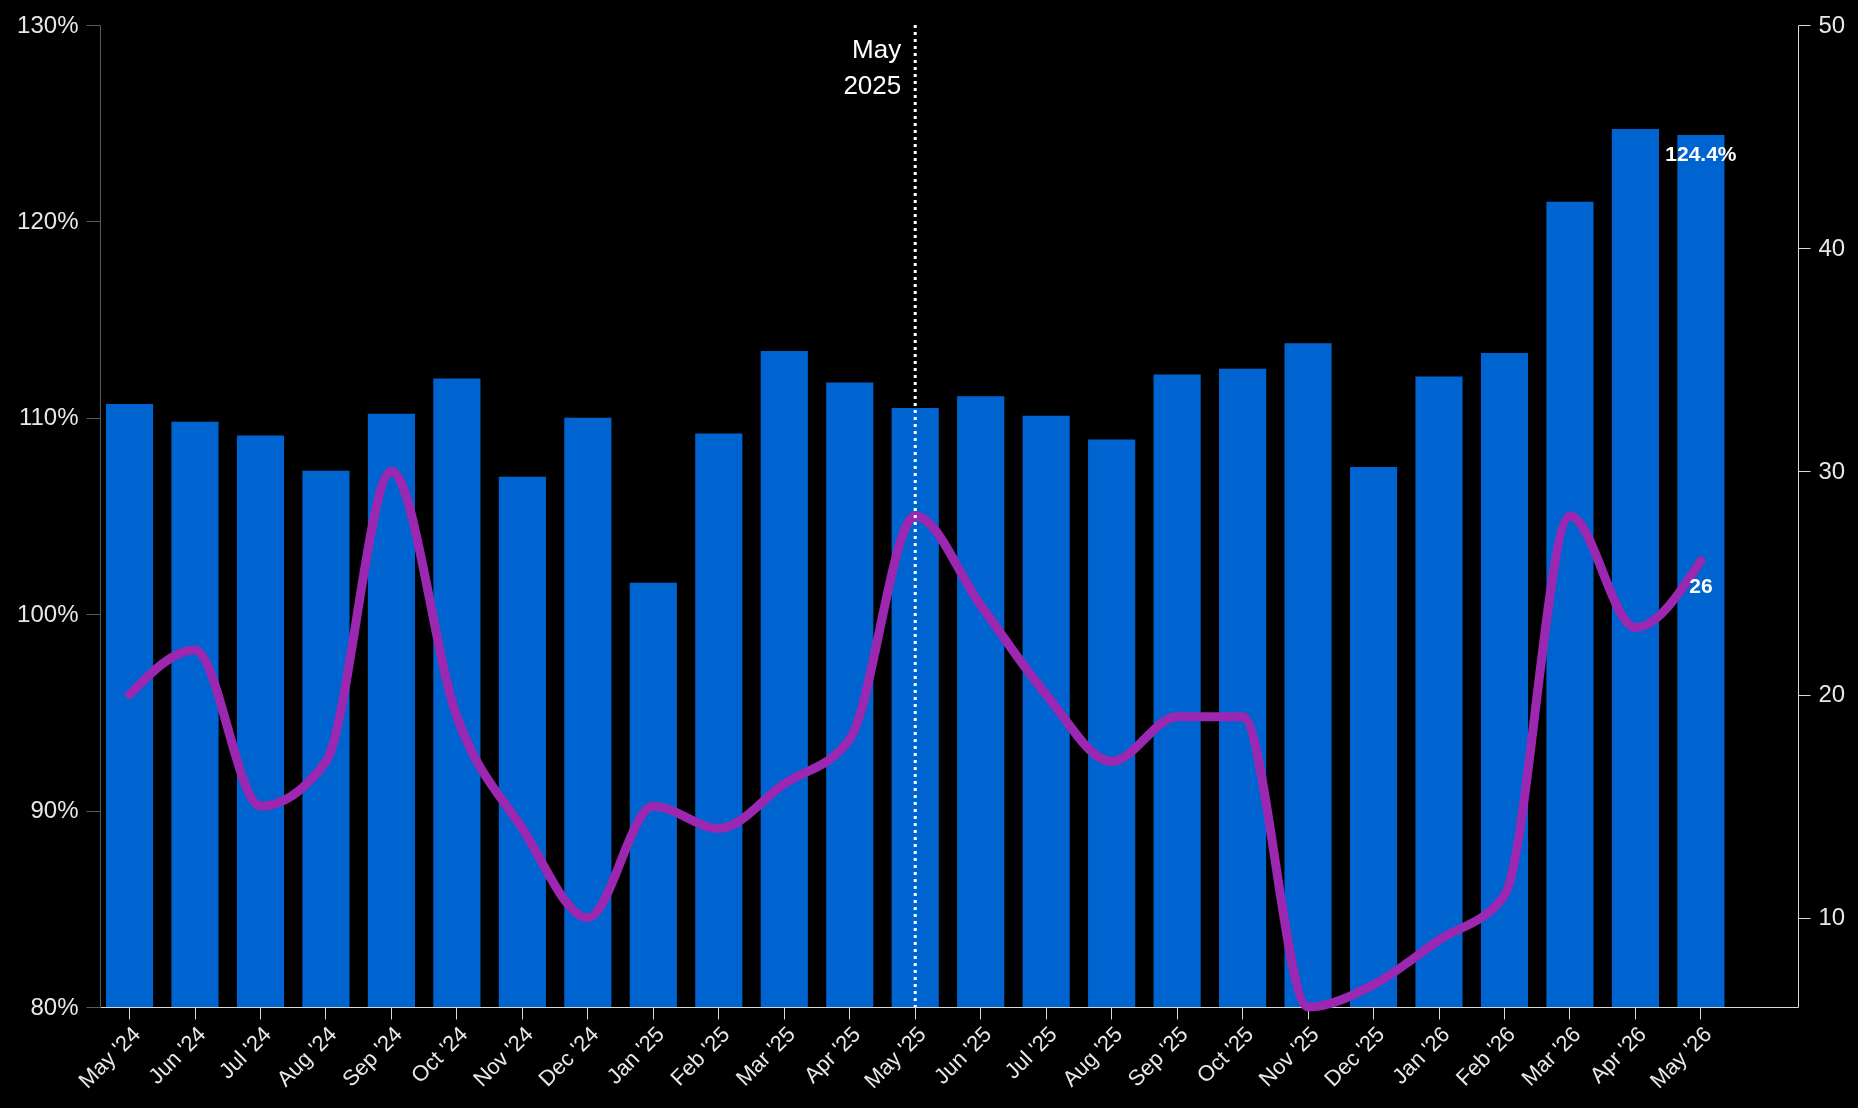  What do you see at coordinates (109, 1057) in the screenshot?
I see `x-tick-label: May '24` at bounding box center [109, 1057].